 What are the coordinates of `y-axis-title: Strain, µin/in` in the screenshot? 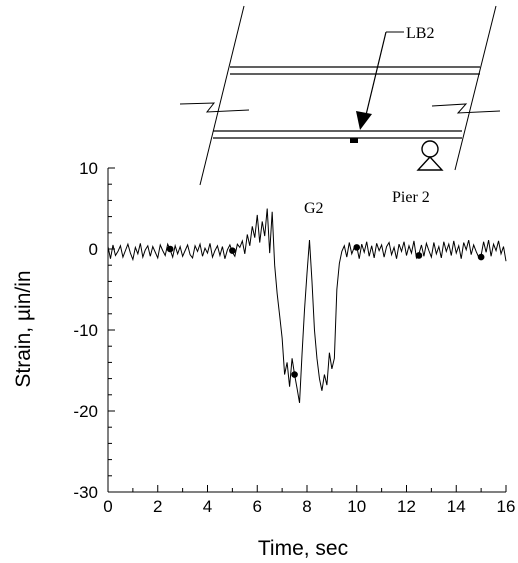 It's located at (23, 328).